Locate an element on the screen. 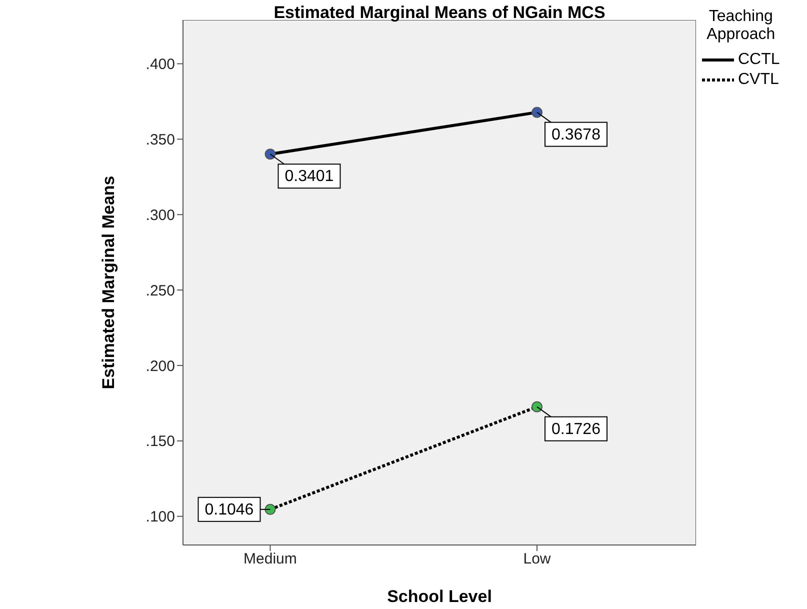  y-tick-label: .150 is located at coordinates (160, 441).